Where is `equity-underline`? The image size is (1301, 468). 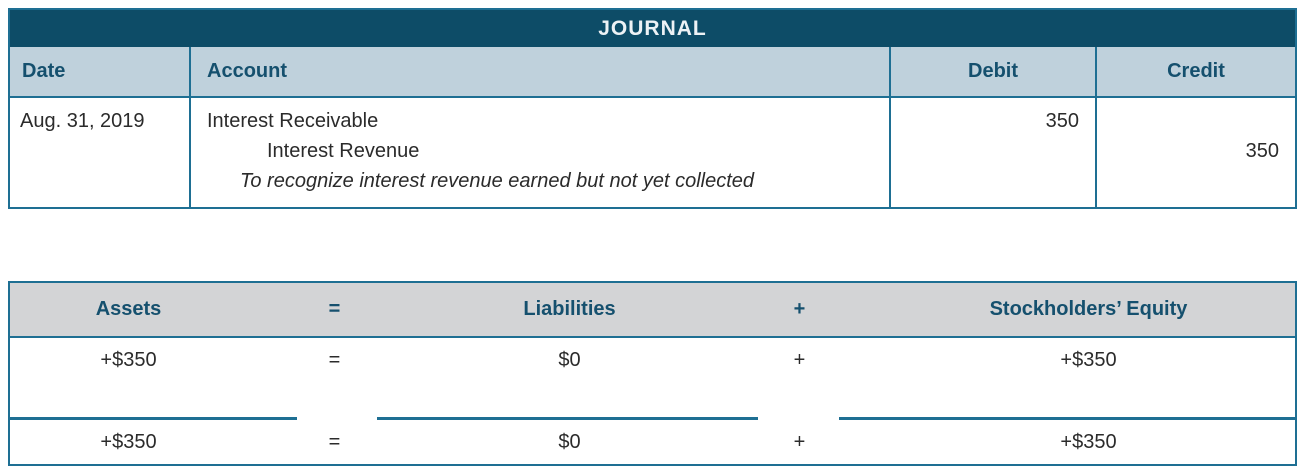
equity-underline is located at coordinates (1067, 418).